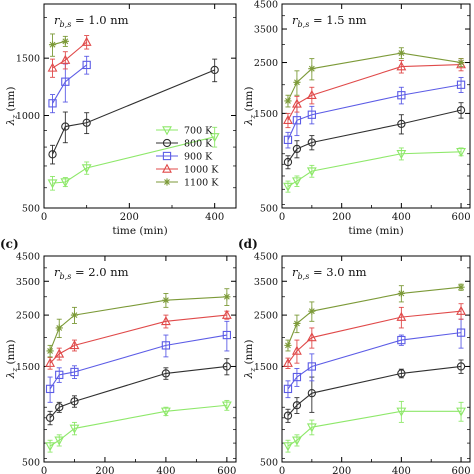 Image resolution: width=474 pixels, height=474 pixels. What do you see at coordinates (9, 244) in the screenshot?
I see `panel-label: (c)` at bounding box center [9, 244].